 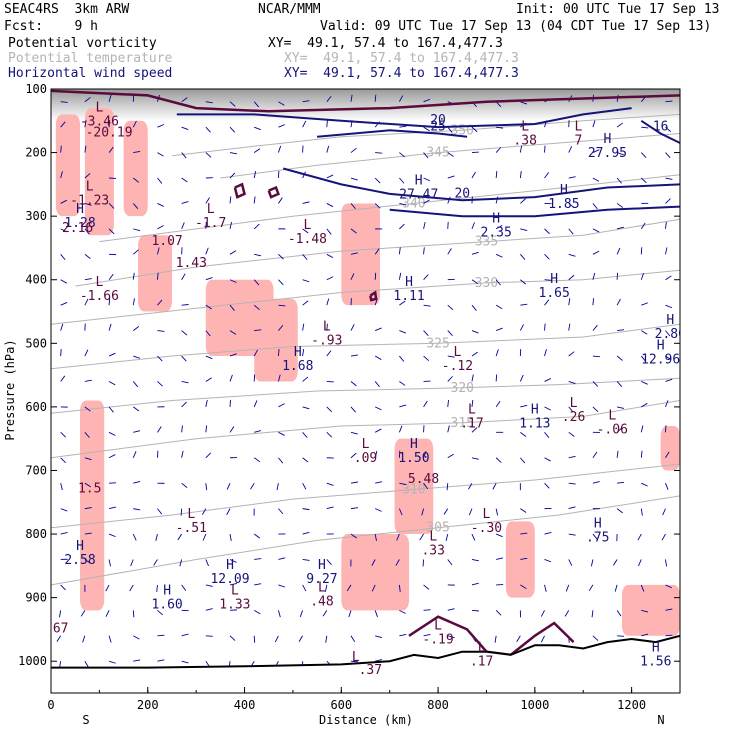 I want to click on extremum-value: .09, so click(x=365, y=458).